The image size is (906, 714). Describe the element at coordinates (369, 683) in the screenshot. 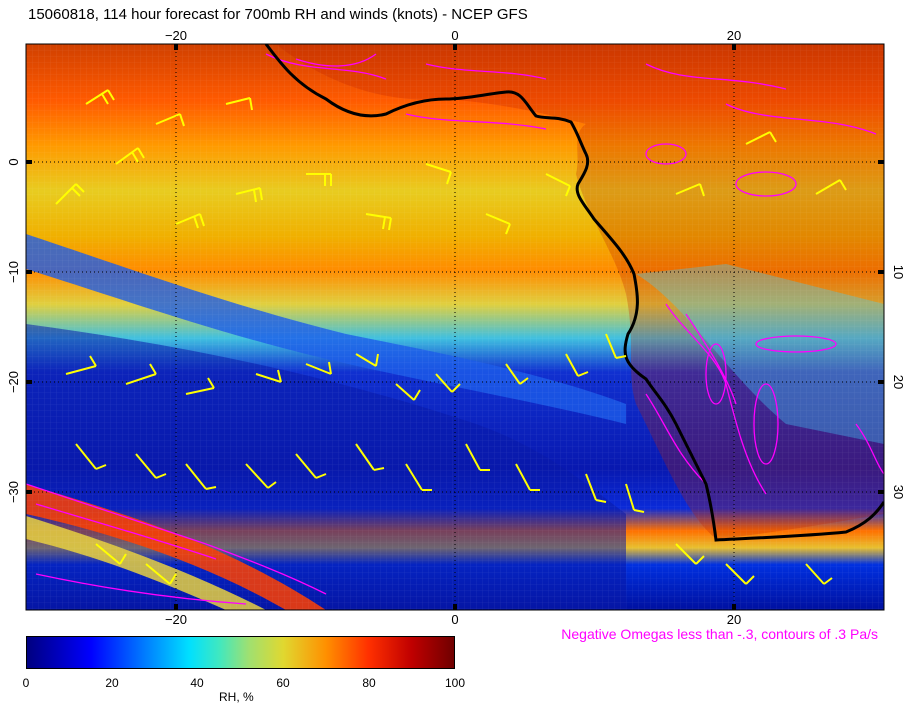

I see `colorbar-tick: 80` at that location.